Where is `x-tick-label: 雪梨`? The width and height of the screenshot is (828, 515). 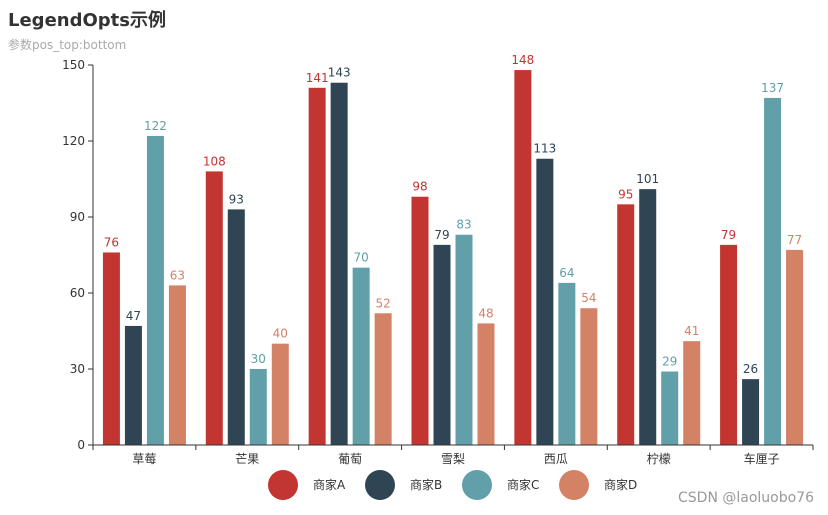
x-tick-label: 雪梨 is located at coordinates (453, 459).